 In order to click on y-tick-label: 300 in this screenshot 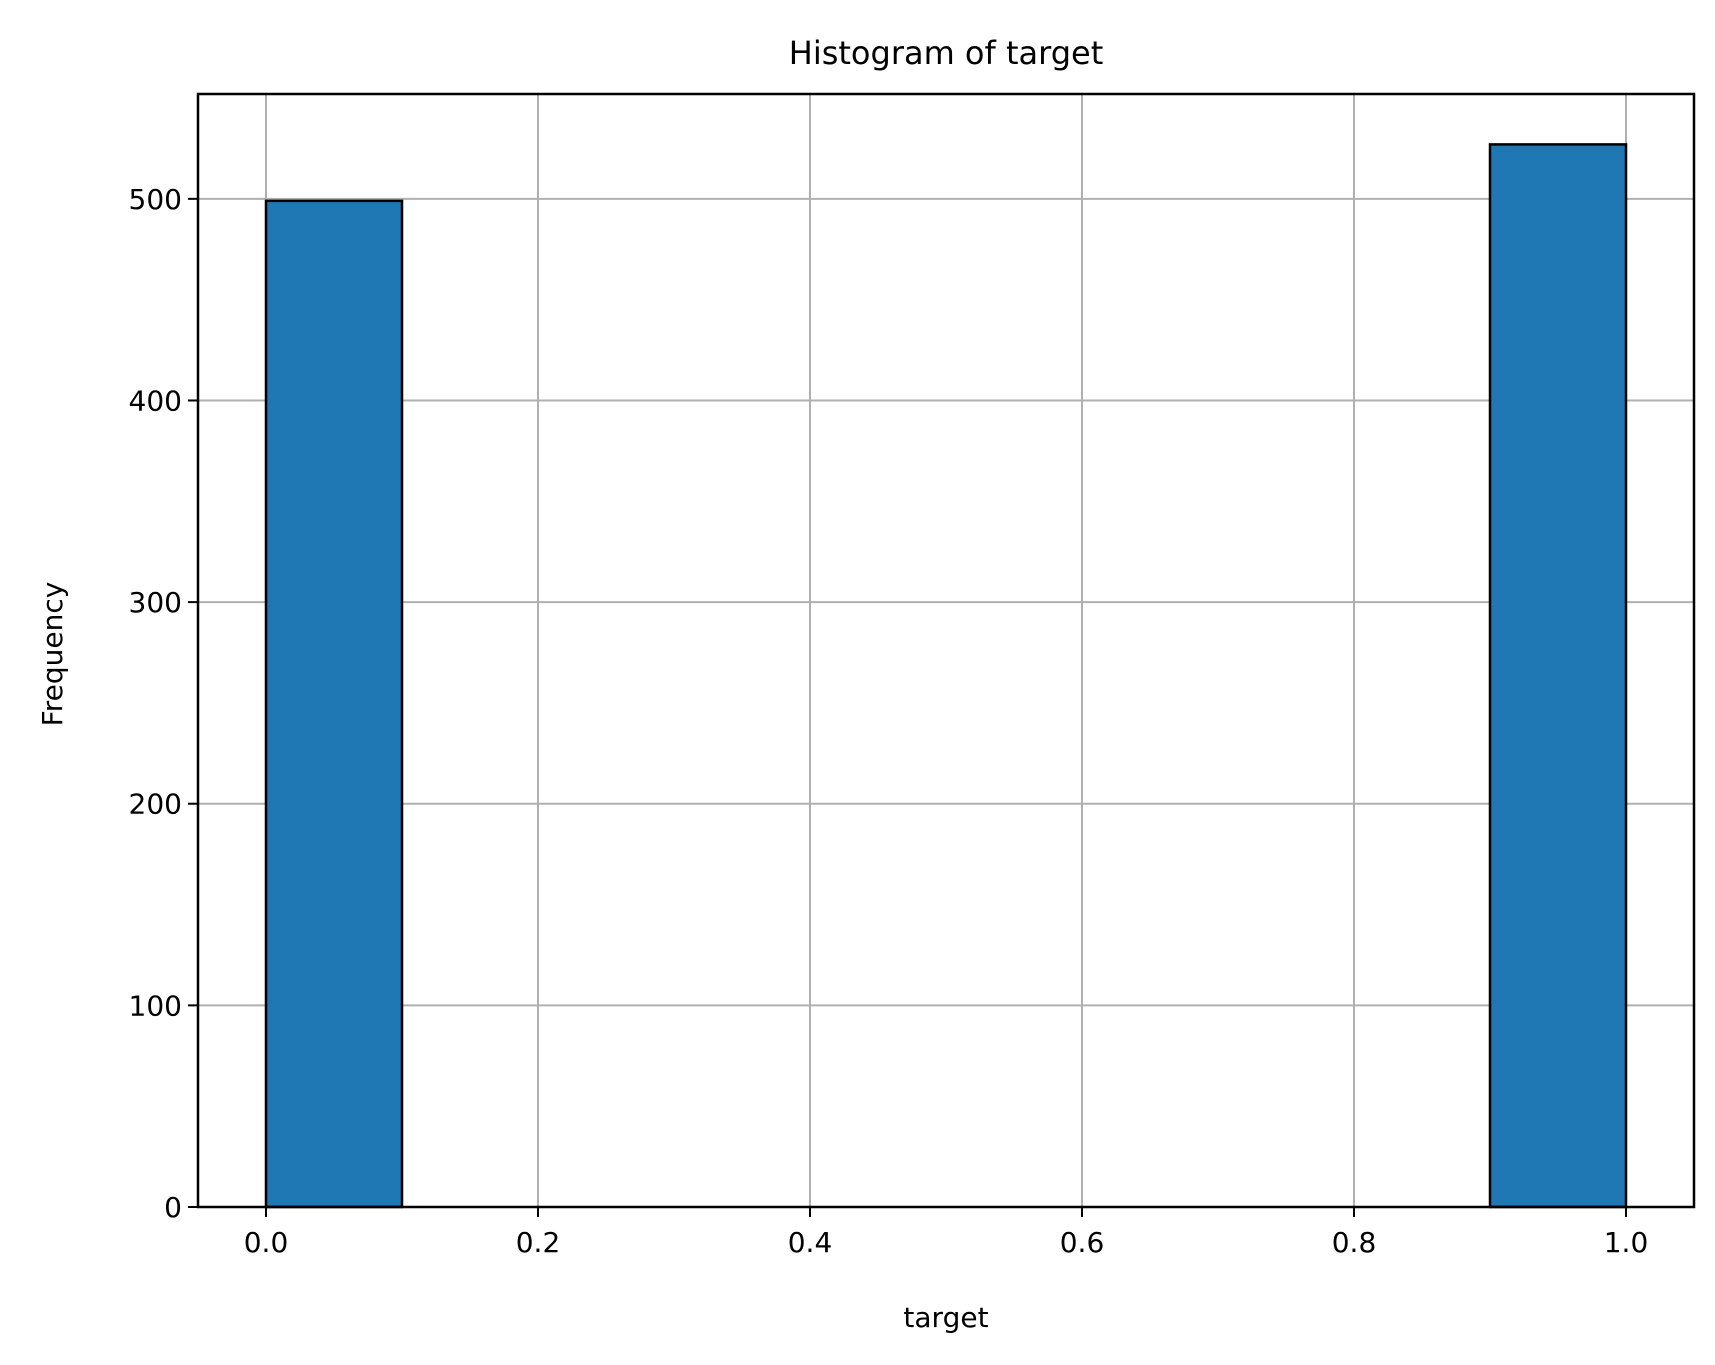, I will do `click(155, 602)`.